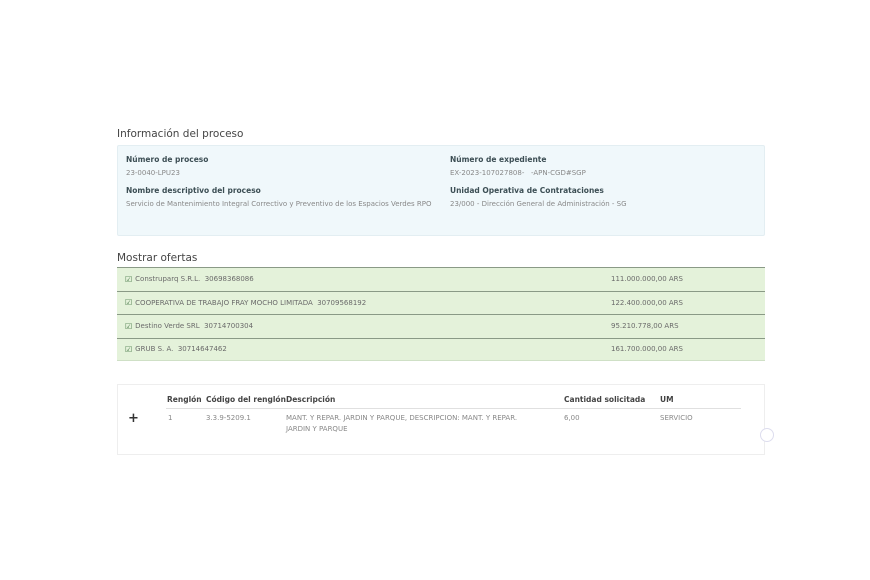  Describe the element at coordinates (157, 258) in the screenshot. I see `section-title-offers: Mostrar ofertas` at that location.